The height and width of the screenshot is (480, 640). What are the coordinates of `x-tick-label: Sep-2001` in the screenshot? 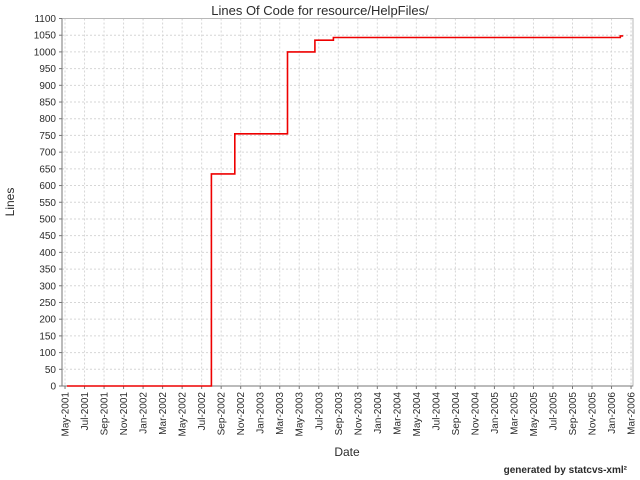 It's located at (105, 414).